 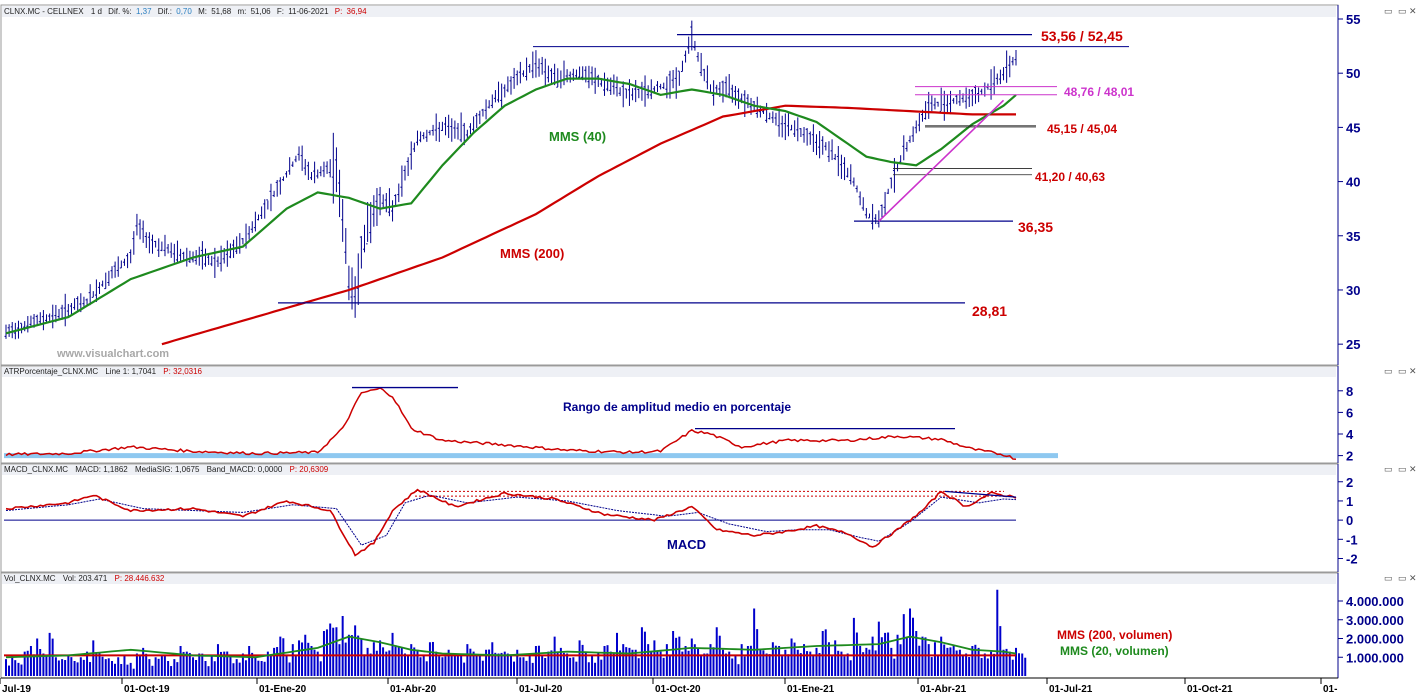 What do you see at coordinates (1070, 177) in the screenshot?
I see `level-label-4120: 41,20 / 40,63` at bounding box center [1070, 177].